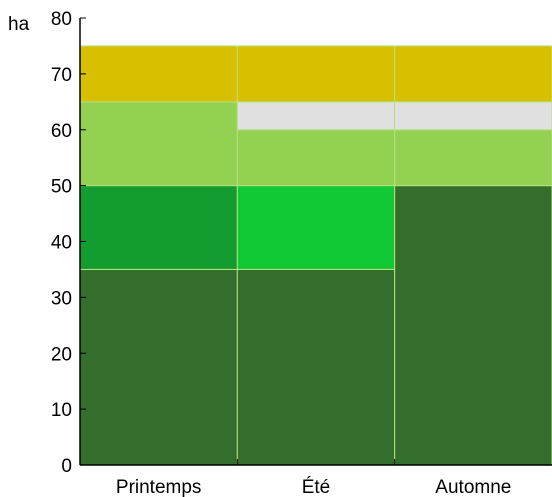 The width and height of the screenshot is (552, 497). Describe the element at coordinates (473, 487) in the screenshot. I see `x-tick-label: Automne` at that location.